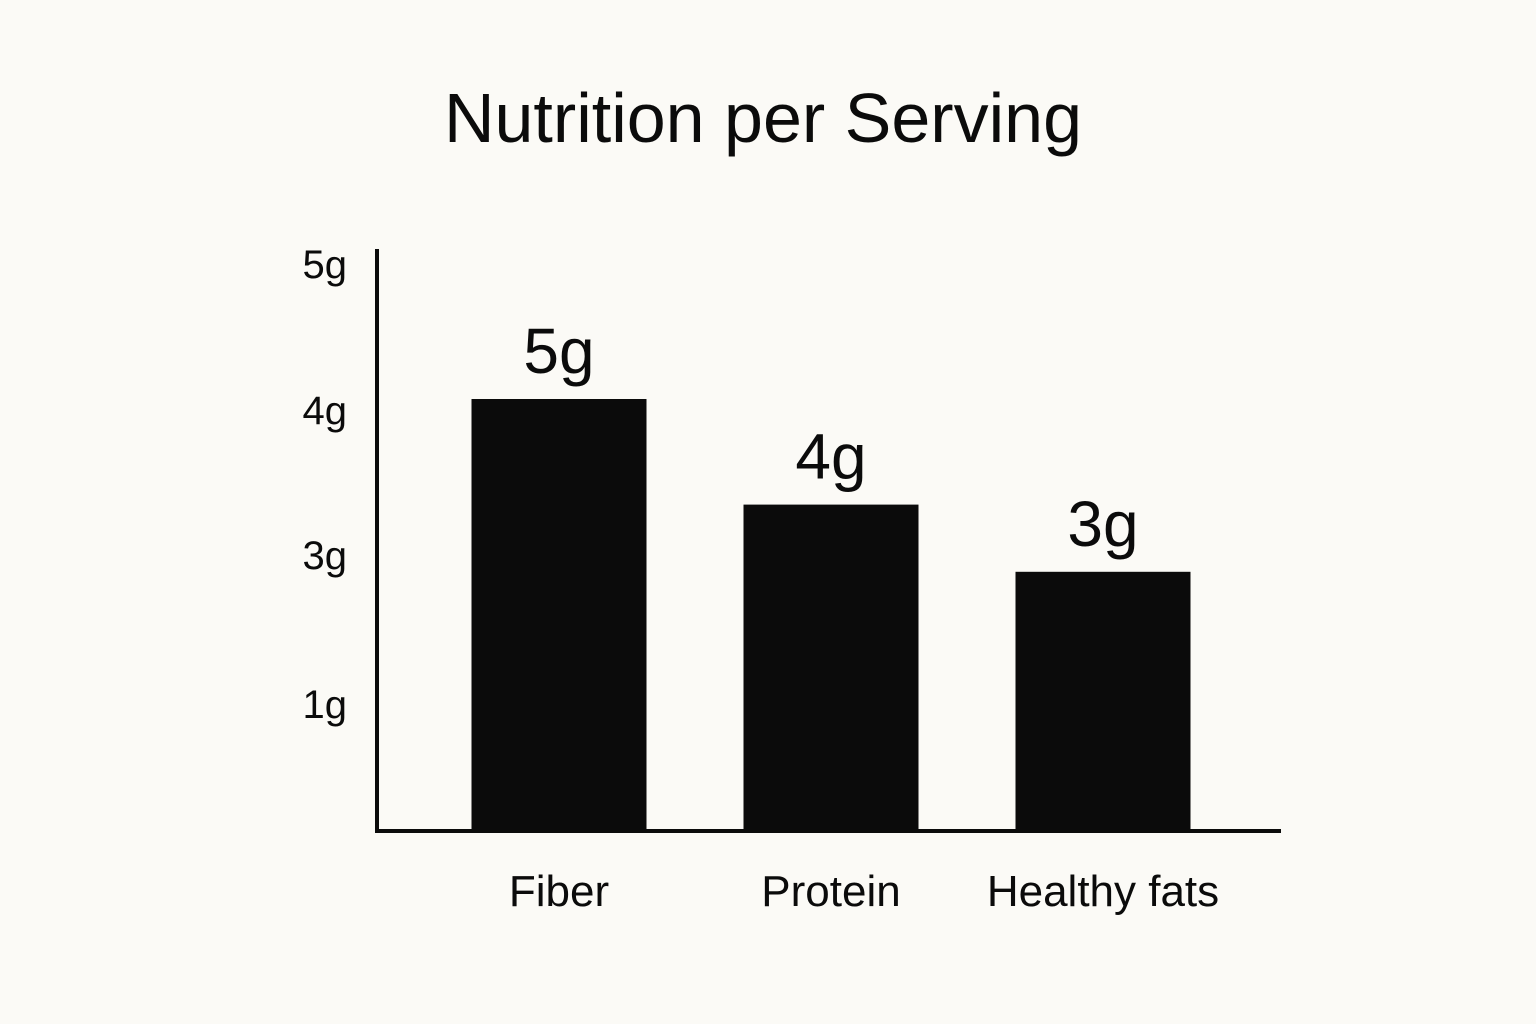 This screenshot has width=1536, height=1024. I want to click on y-tick-label: 3g, so click(325, 556).